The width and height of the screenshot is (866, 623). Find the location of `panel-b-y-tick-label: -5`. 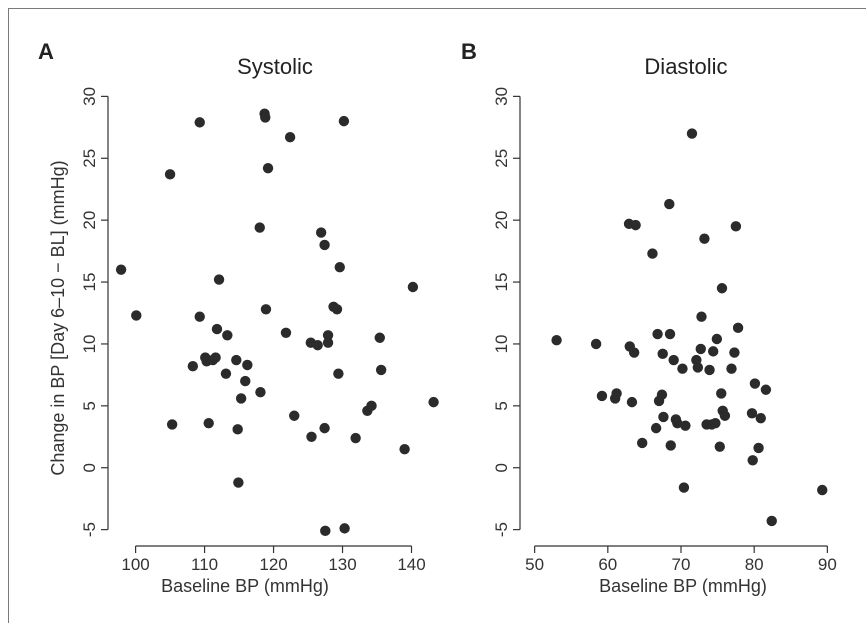

panel-b-y-tick-label: -5 is located at coordinates (501, 529).